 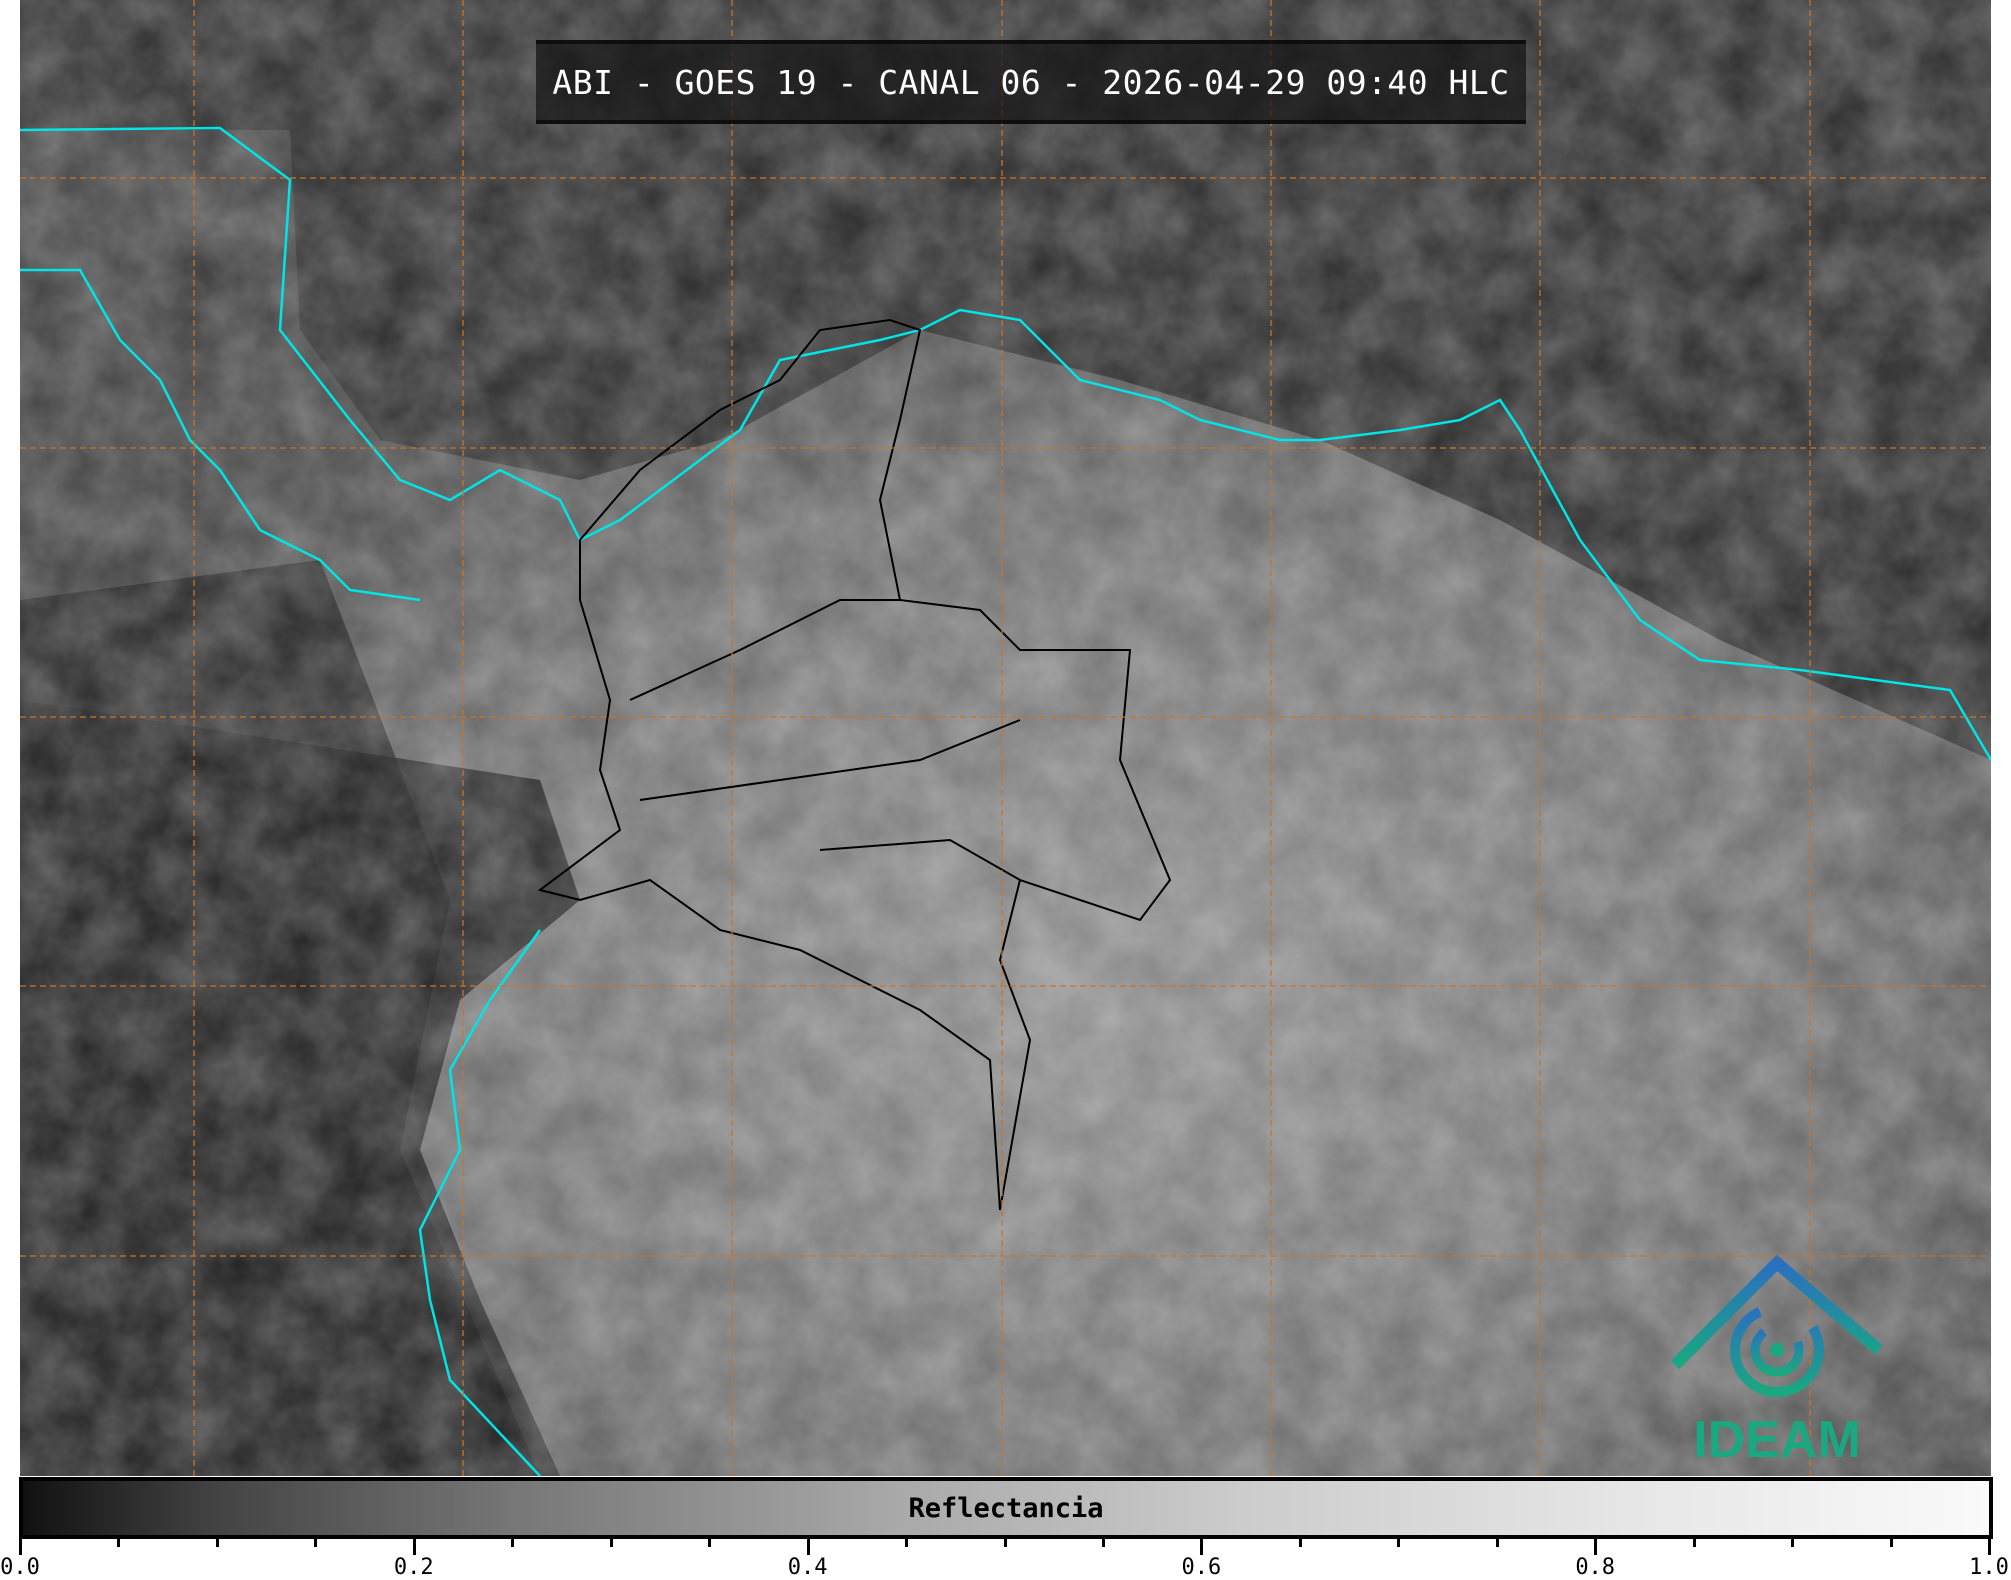 I want to click on logo-text: IDEAM, so click(x=1777, y=1440).